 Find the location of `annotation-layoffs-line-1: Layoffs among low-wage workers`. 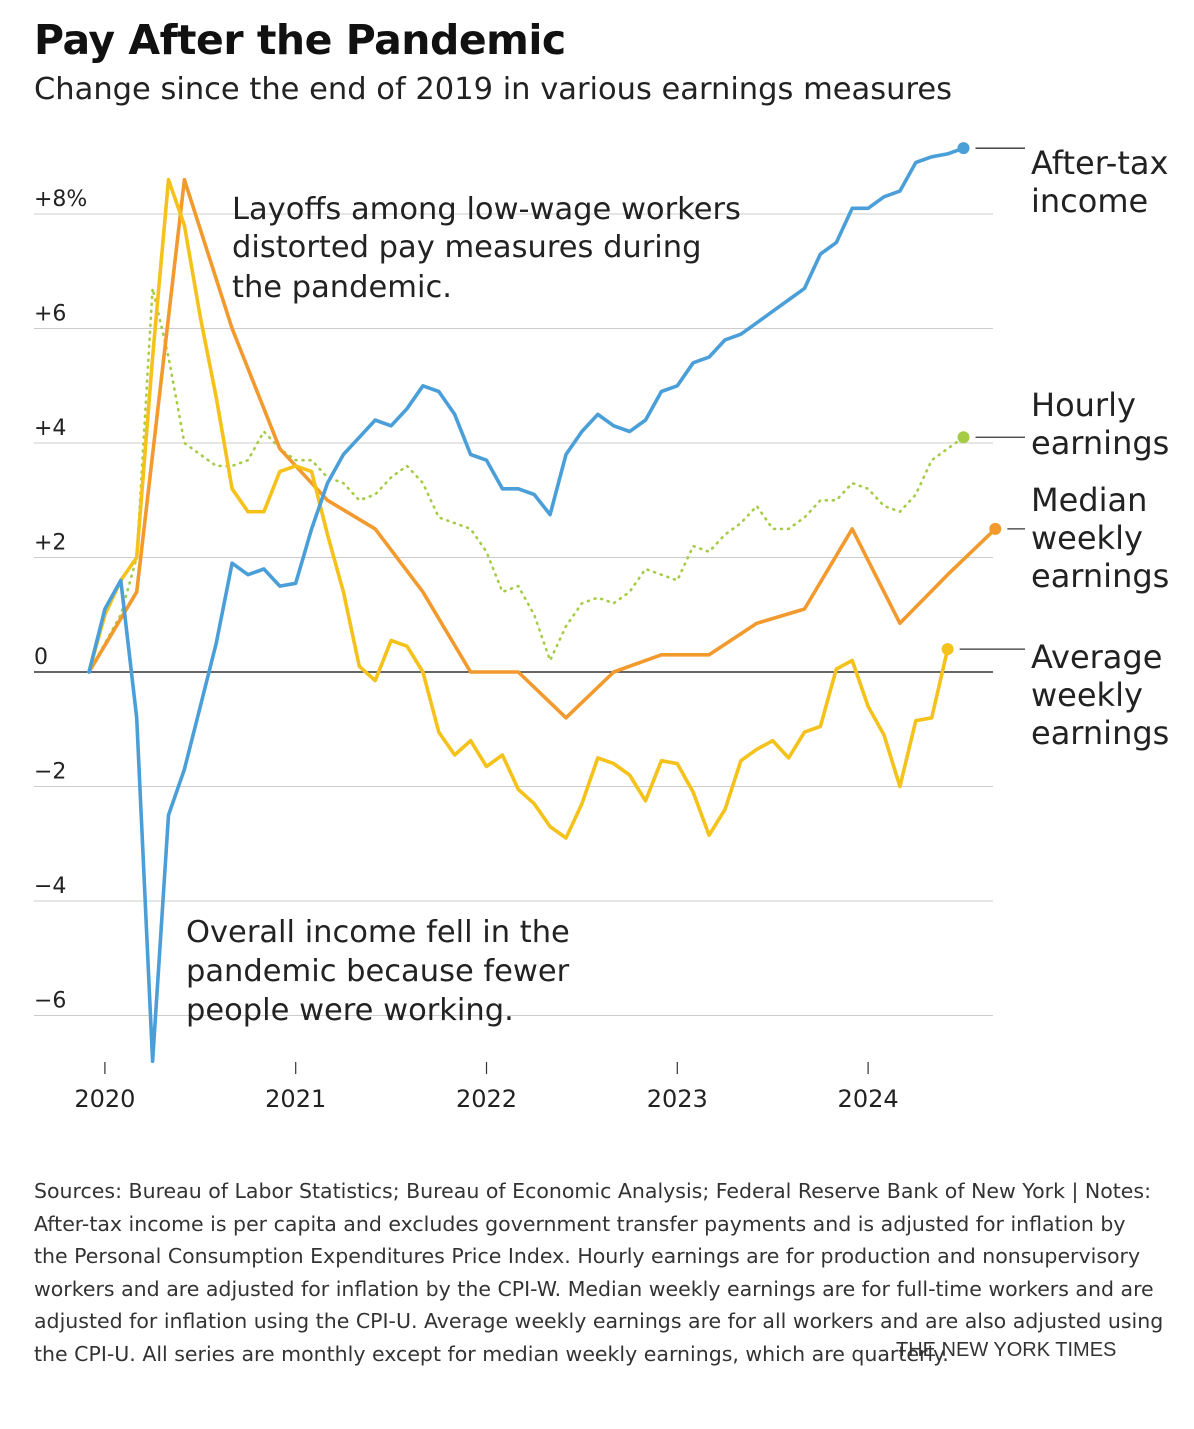

annotation-layoffs-line-1: Layoffs among low-wage workers is located at coordinates (486, 209).